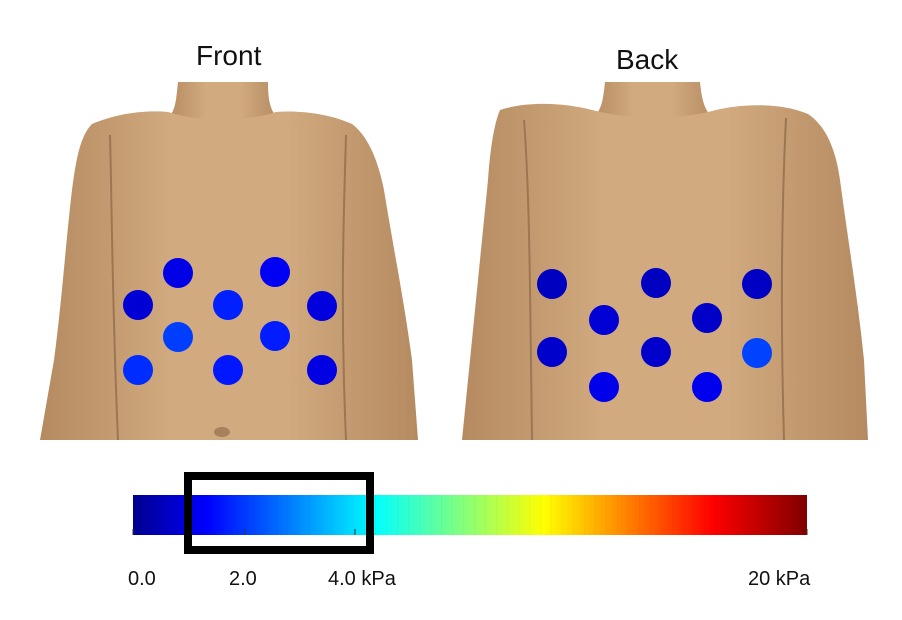  What do you see at coordinates (279, 513) in the screenshot?
I see `highlight-range-box` at bounding box center [279, 513].